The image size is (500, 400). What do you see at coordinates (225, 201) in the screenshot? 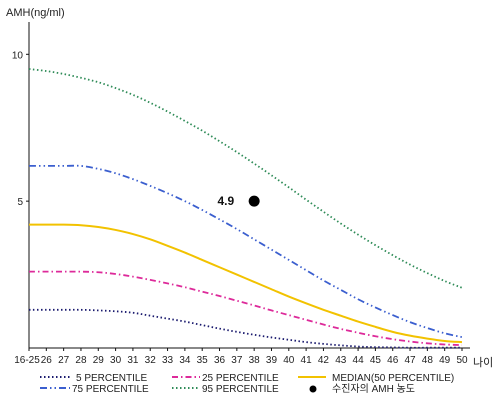
I see `patient-amh-value-label: 4.9` at bounding box center [225, 201].